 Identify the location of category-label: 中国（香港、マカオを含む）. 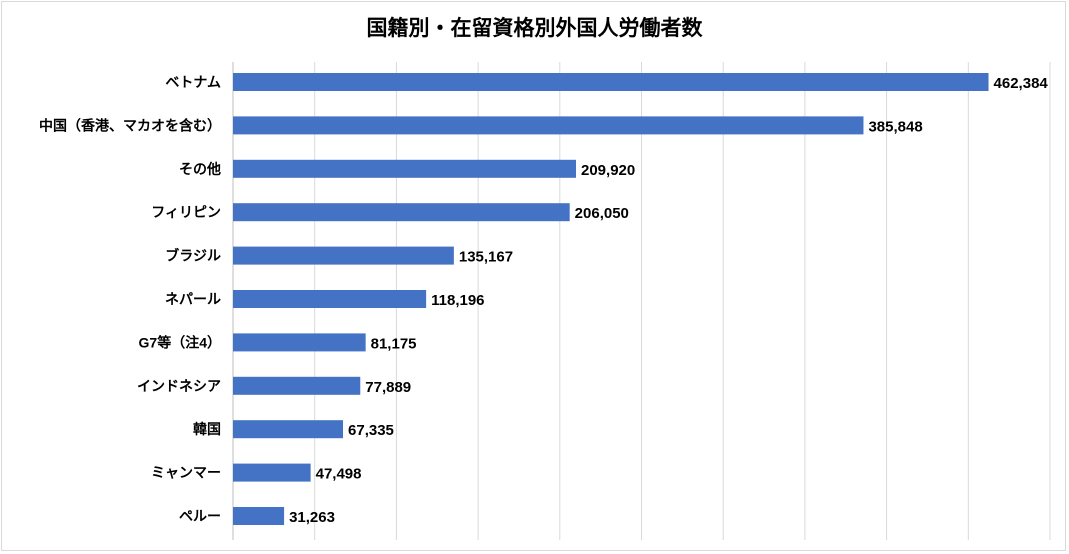
(130, 125).